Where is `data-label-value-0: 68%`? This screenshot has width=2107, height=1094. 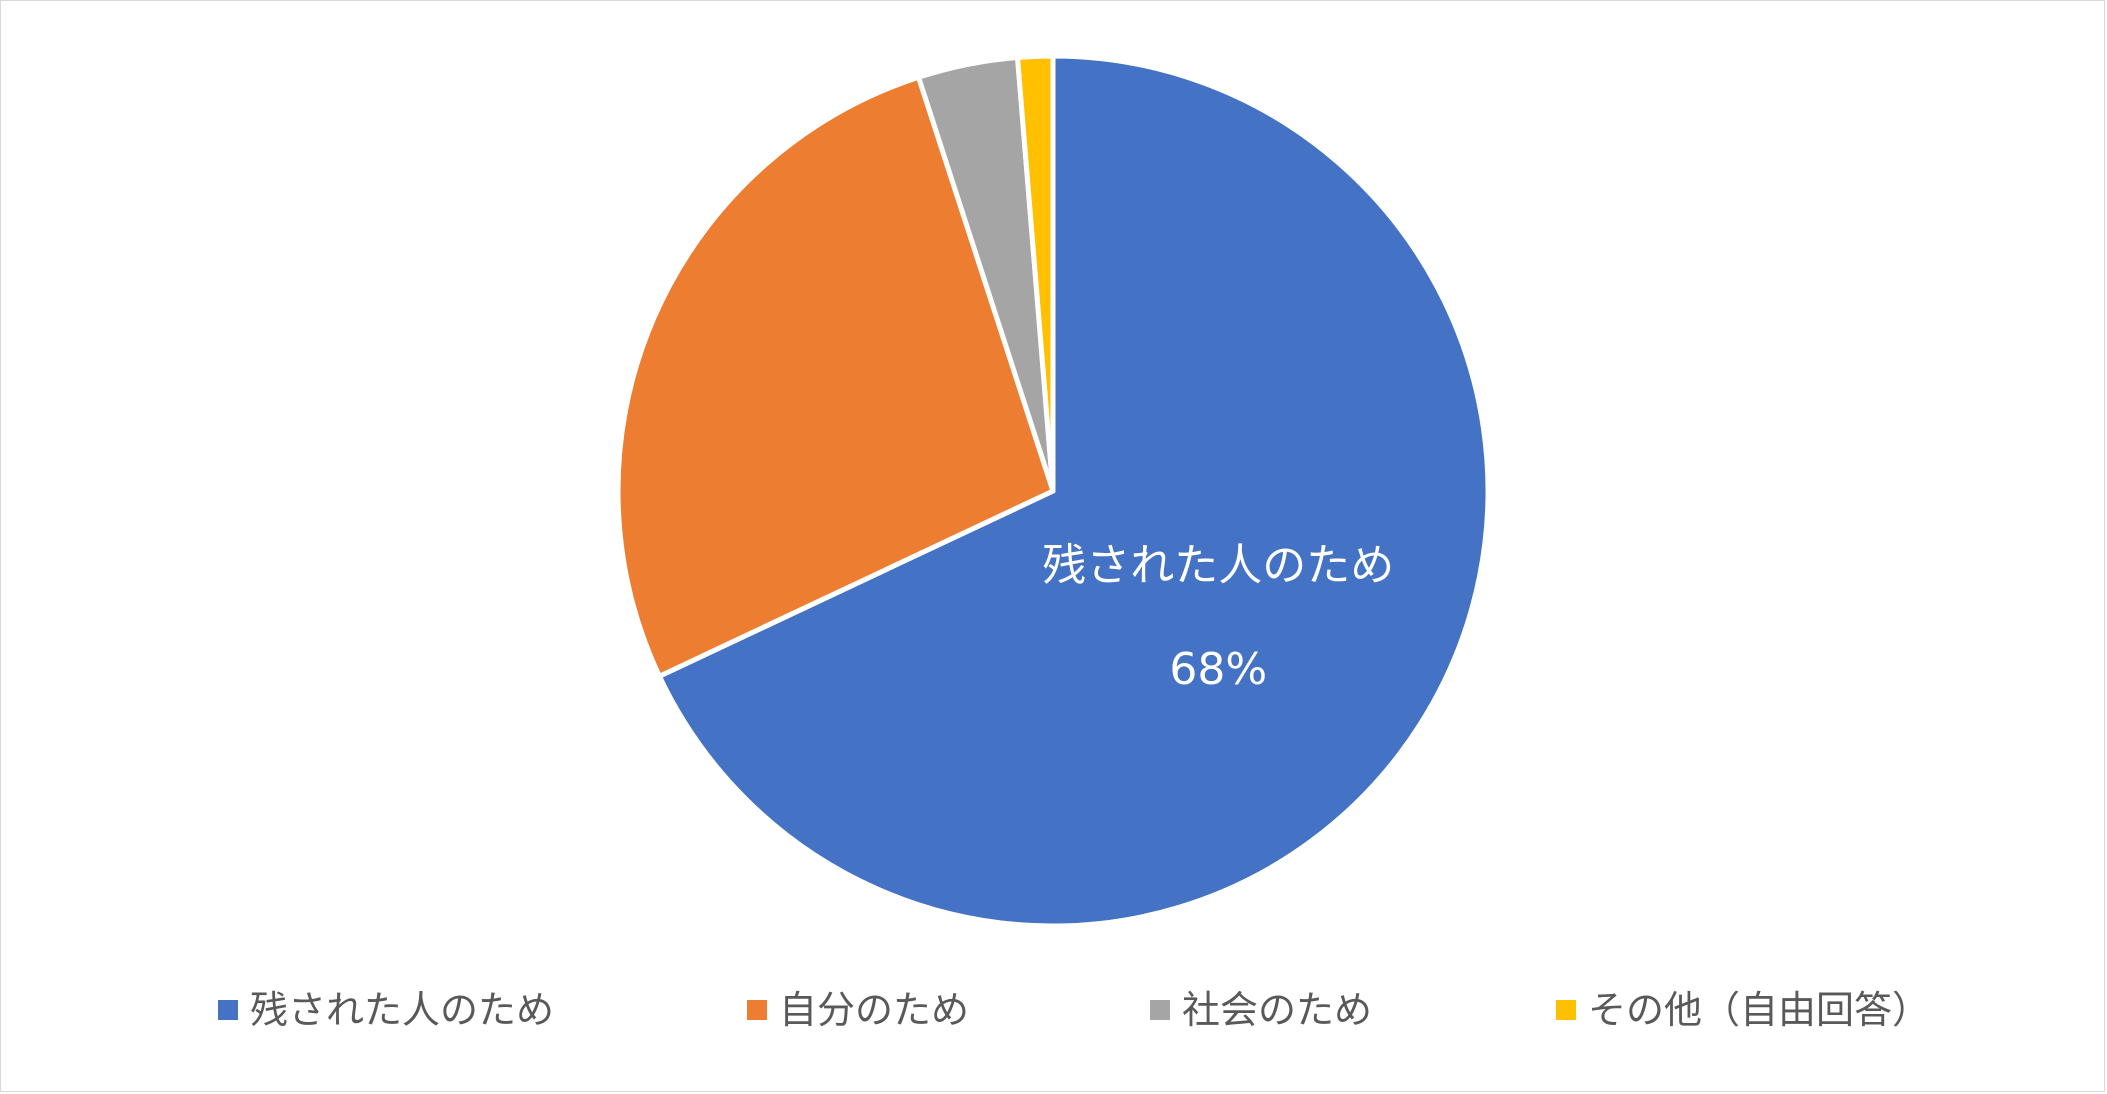
data-label-value-0: 68% is located at coordinates (1218, 669).